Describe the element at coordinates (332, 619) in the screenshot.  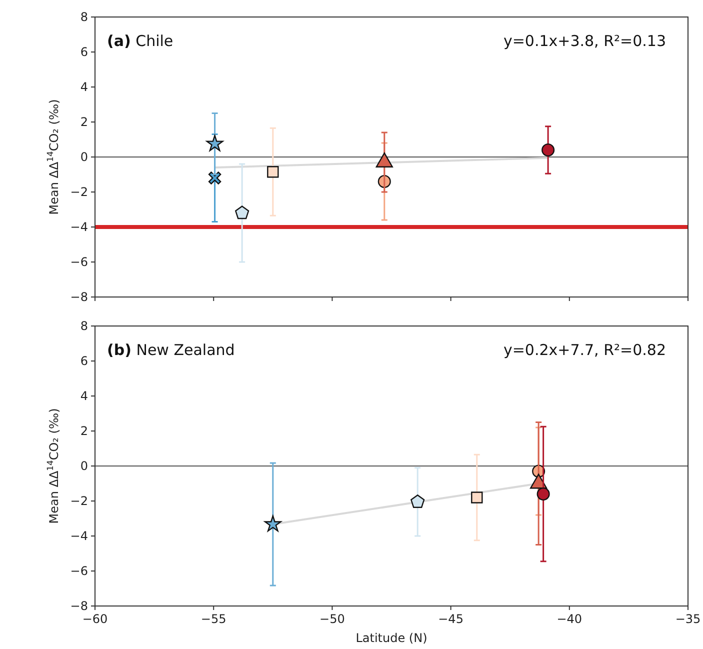
I see `x-tick-label: −50` at that location.